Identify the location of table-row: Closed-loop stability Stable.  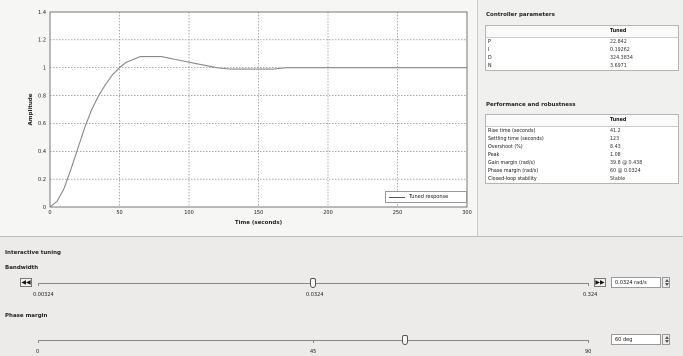
(557, 179).